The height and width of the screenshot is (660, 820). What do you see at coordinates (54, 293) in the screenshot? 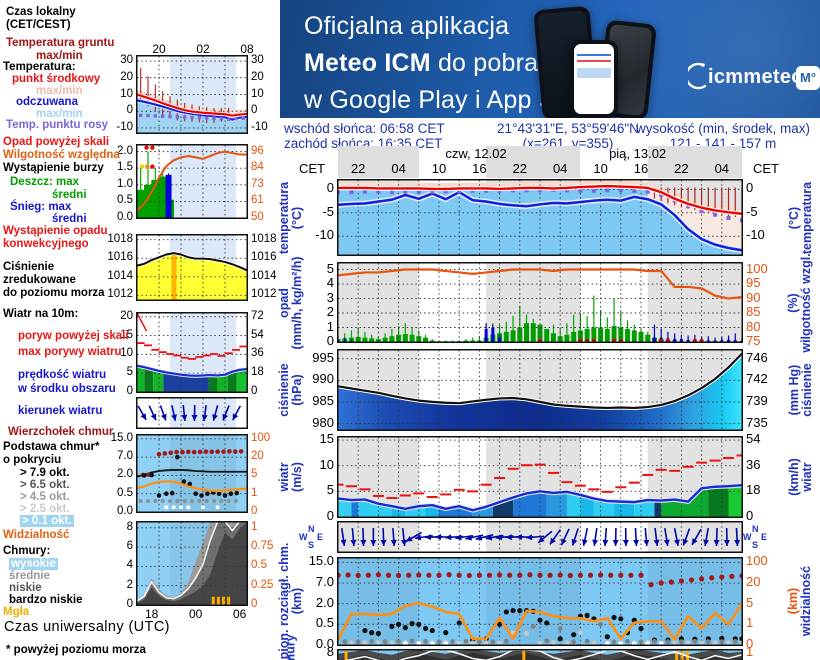
I see `legend-do-poziomu-morza: do poziomu morza` at bounding box center [54, 293].